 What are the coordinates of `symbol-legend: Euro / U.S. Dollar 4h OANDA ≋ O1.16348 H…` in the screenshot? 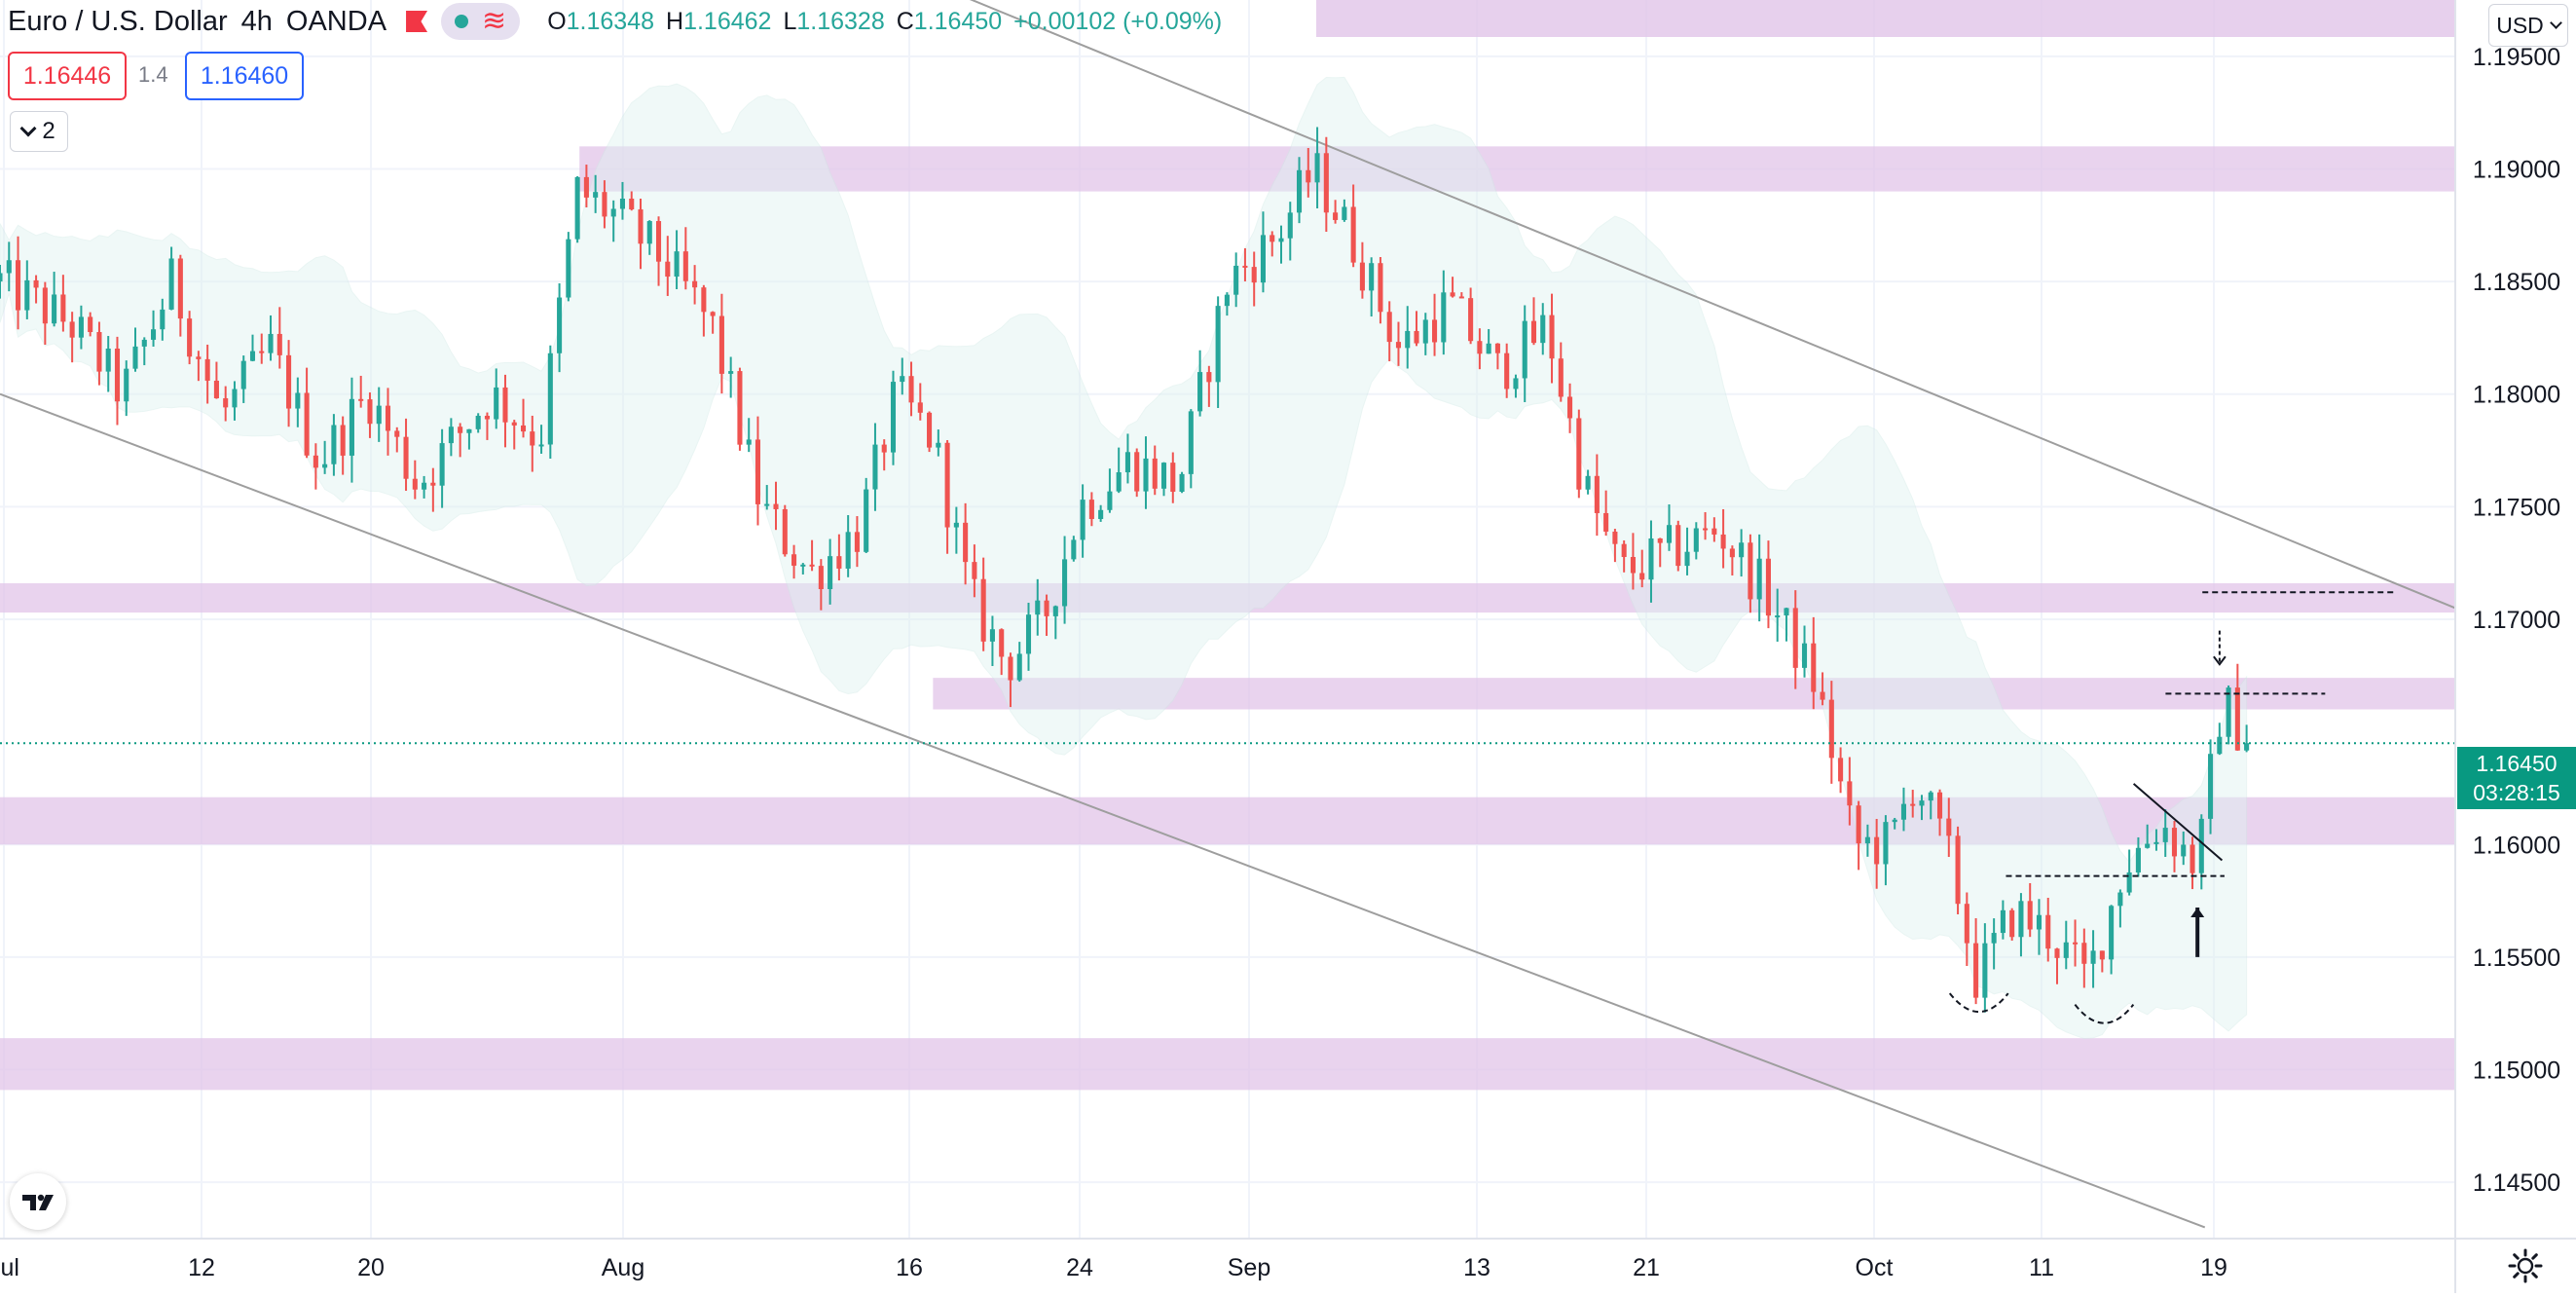 It's located at (611, 21).